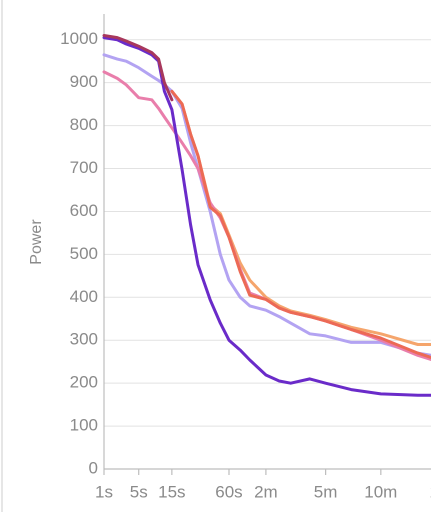 This screenshot has width=431, height=512. What do you see at coordinates (380, 491) in the screenshot?
I see `x-tick-label: 10m` at bounding box center [380, 491].